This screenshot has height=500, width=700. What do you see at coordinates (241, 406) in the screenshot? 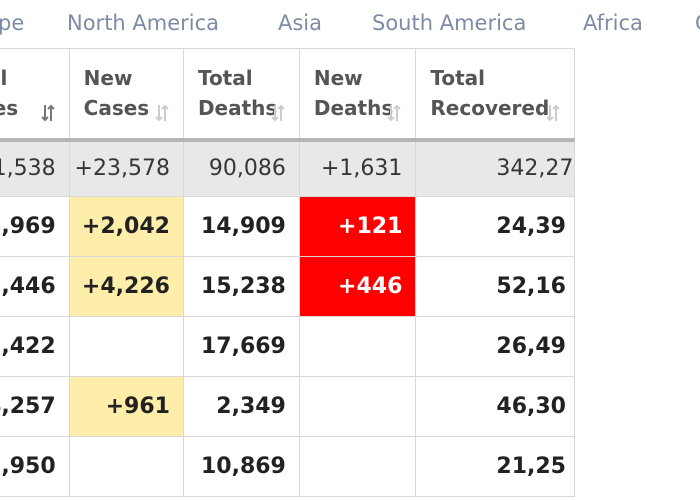
I see `cell: 2,349` at bounding box center [241, 406].